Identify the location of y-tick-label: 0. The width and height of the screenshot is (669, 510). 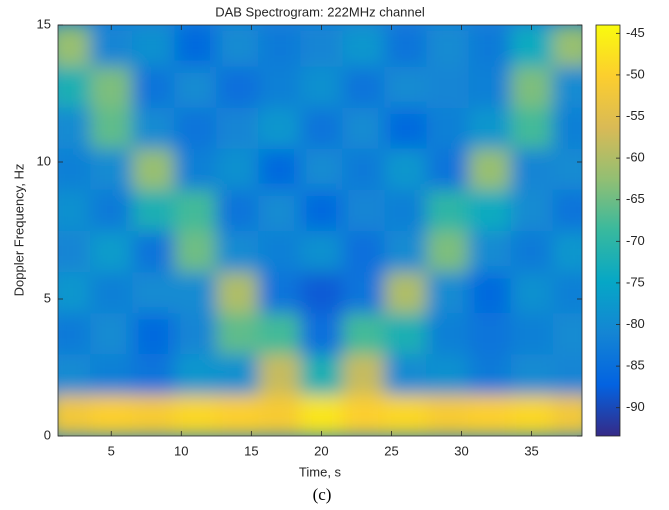
(47, 434).